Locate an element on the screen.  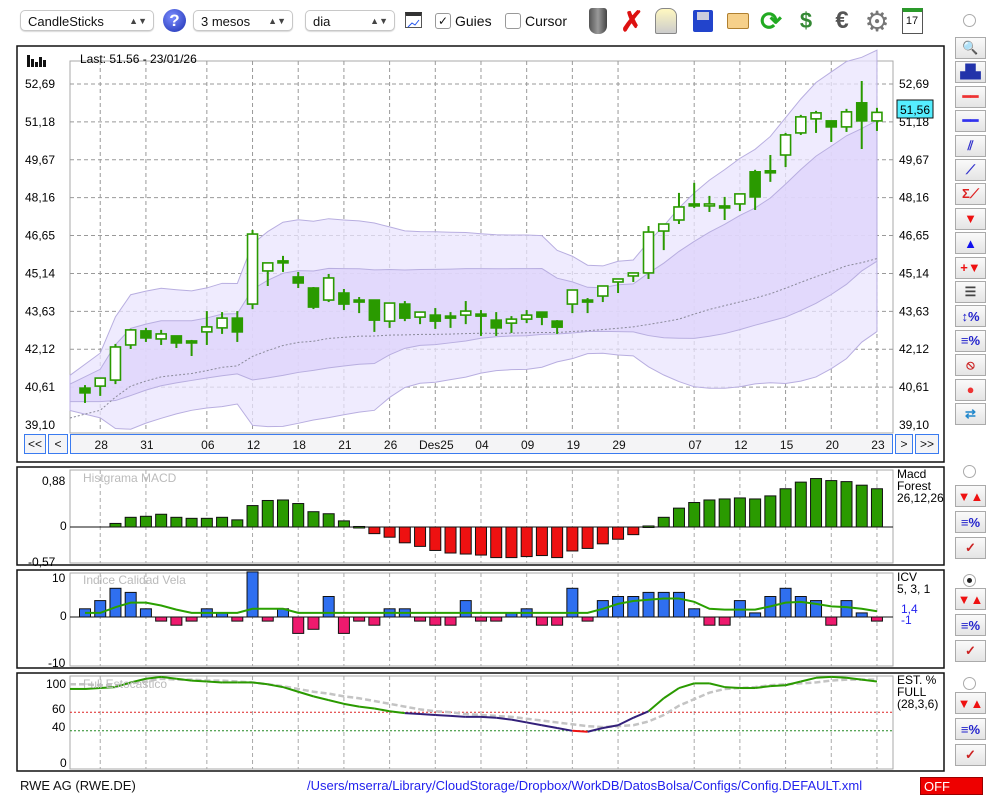
cursor-checkbox is located at coordinates (513, 21).